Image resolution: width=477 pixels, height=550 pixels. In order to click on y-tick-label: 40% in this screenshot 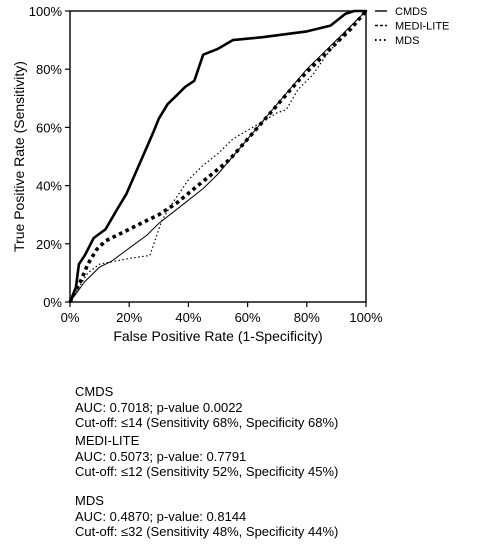, I will do `click(49, 186)`.